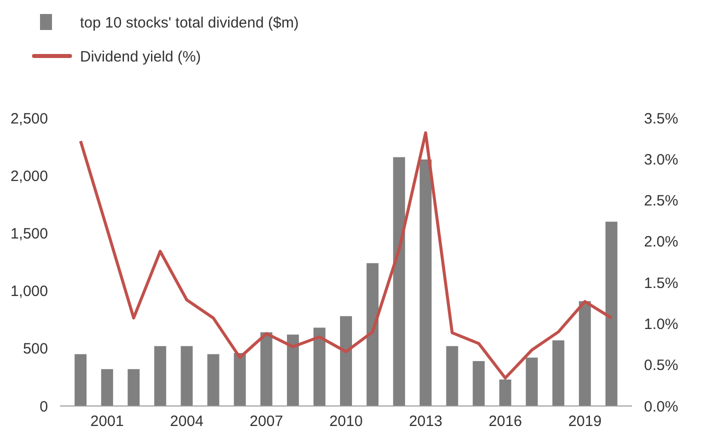 The width and height of the screenshot is (704, 434). I want to click on y-tick-label: 2,500, so click(29, 119).